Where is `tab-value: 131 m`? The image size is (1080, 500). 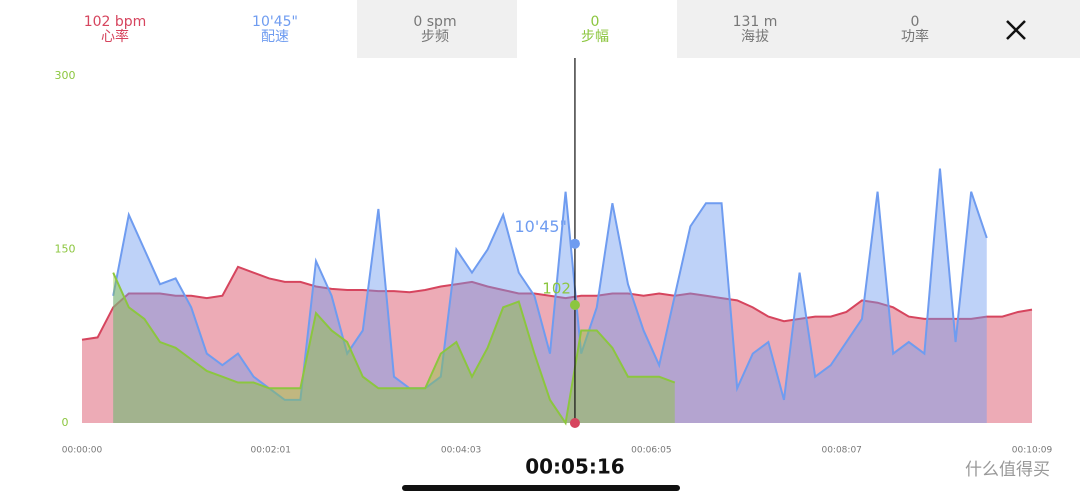
tab-value: 131 m is located at coordinates (755, 22).